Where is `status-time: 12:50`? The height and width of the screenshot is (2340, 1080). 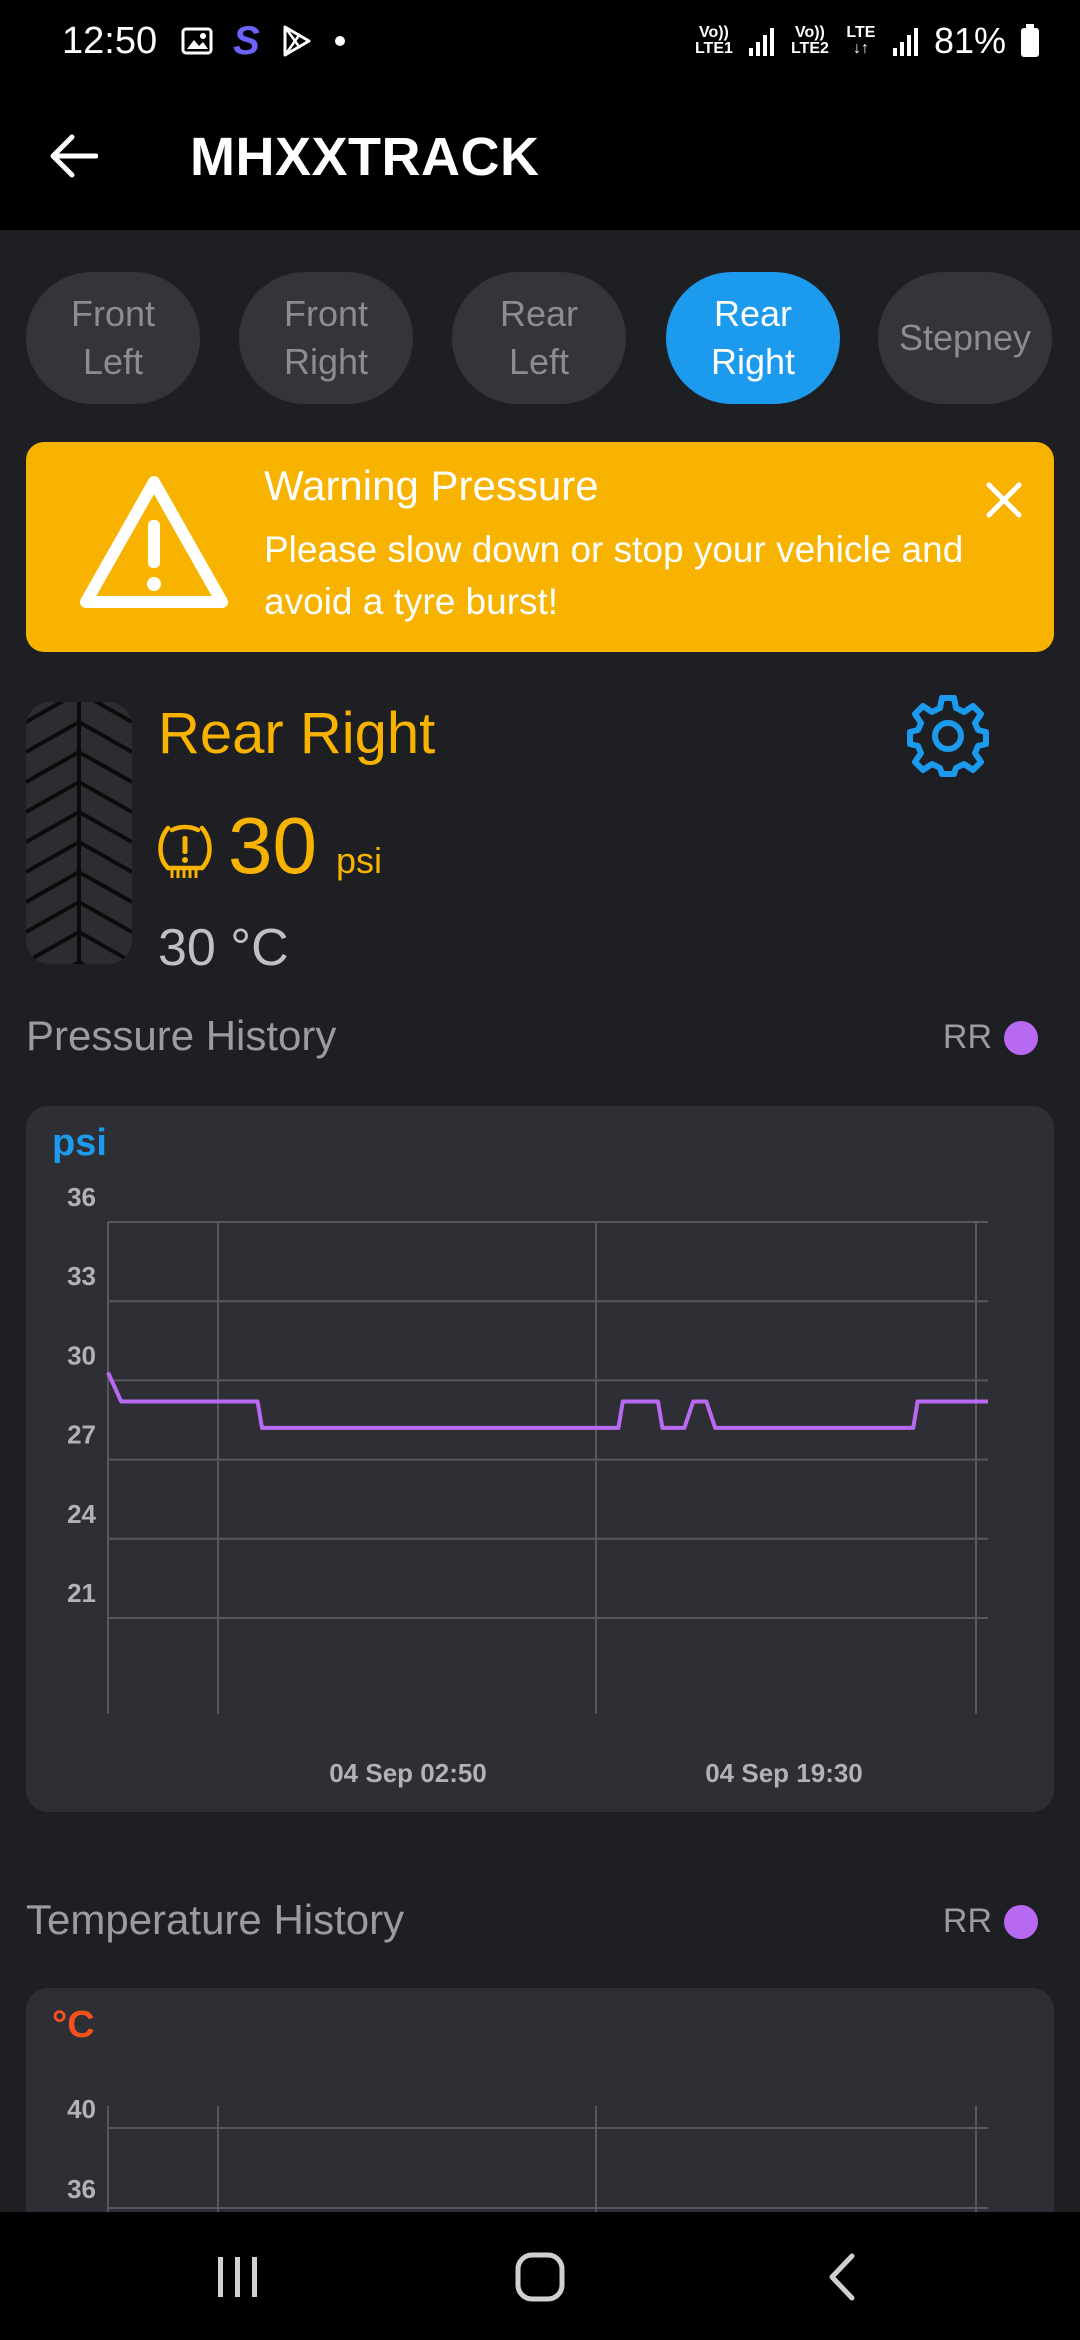 status-time: 12:50 is located at coordinates (110, 40).